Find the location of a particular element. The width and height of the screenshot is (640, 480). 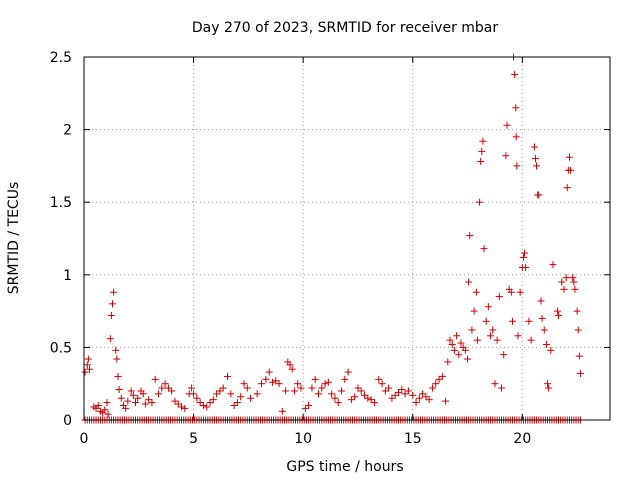

x-tick-label: 20 is located at coordinates (522, 439).